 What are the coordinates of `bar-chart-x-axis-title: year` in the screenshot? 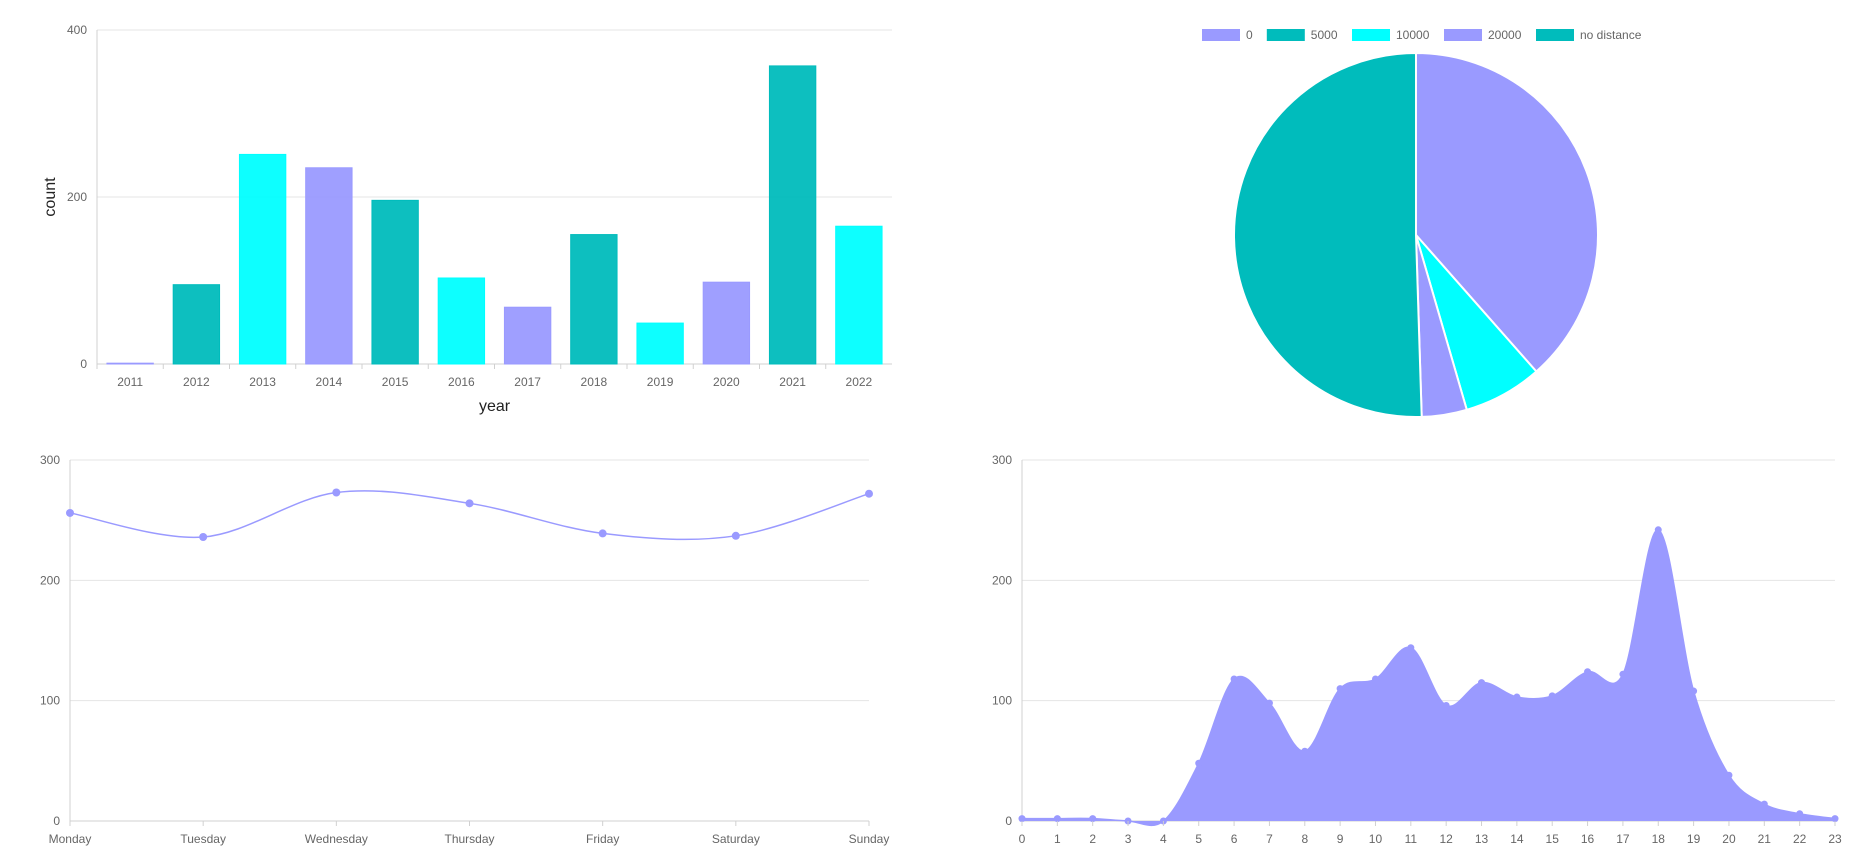 It's located at (495, 406).